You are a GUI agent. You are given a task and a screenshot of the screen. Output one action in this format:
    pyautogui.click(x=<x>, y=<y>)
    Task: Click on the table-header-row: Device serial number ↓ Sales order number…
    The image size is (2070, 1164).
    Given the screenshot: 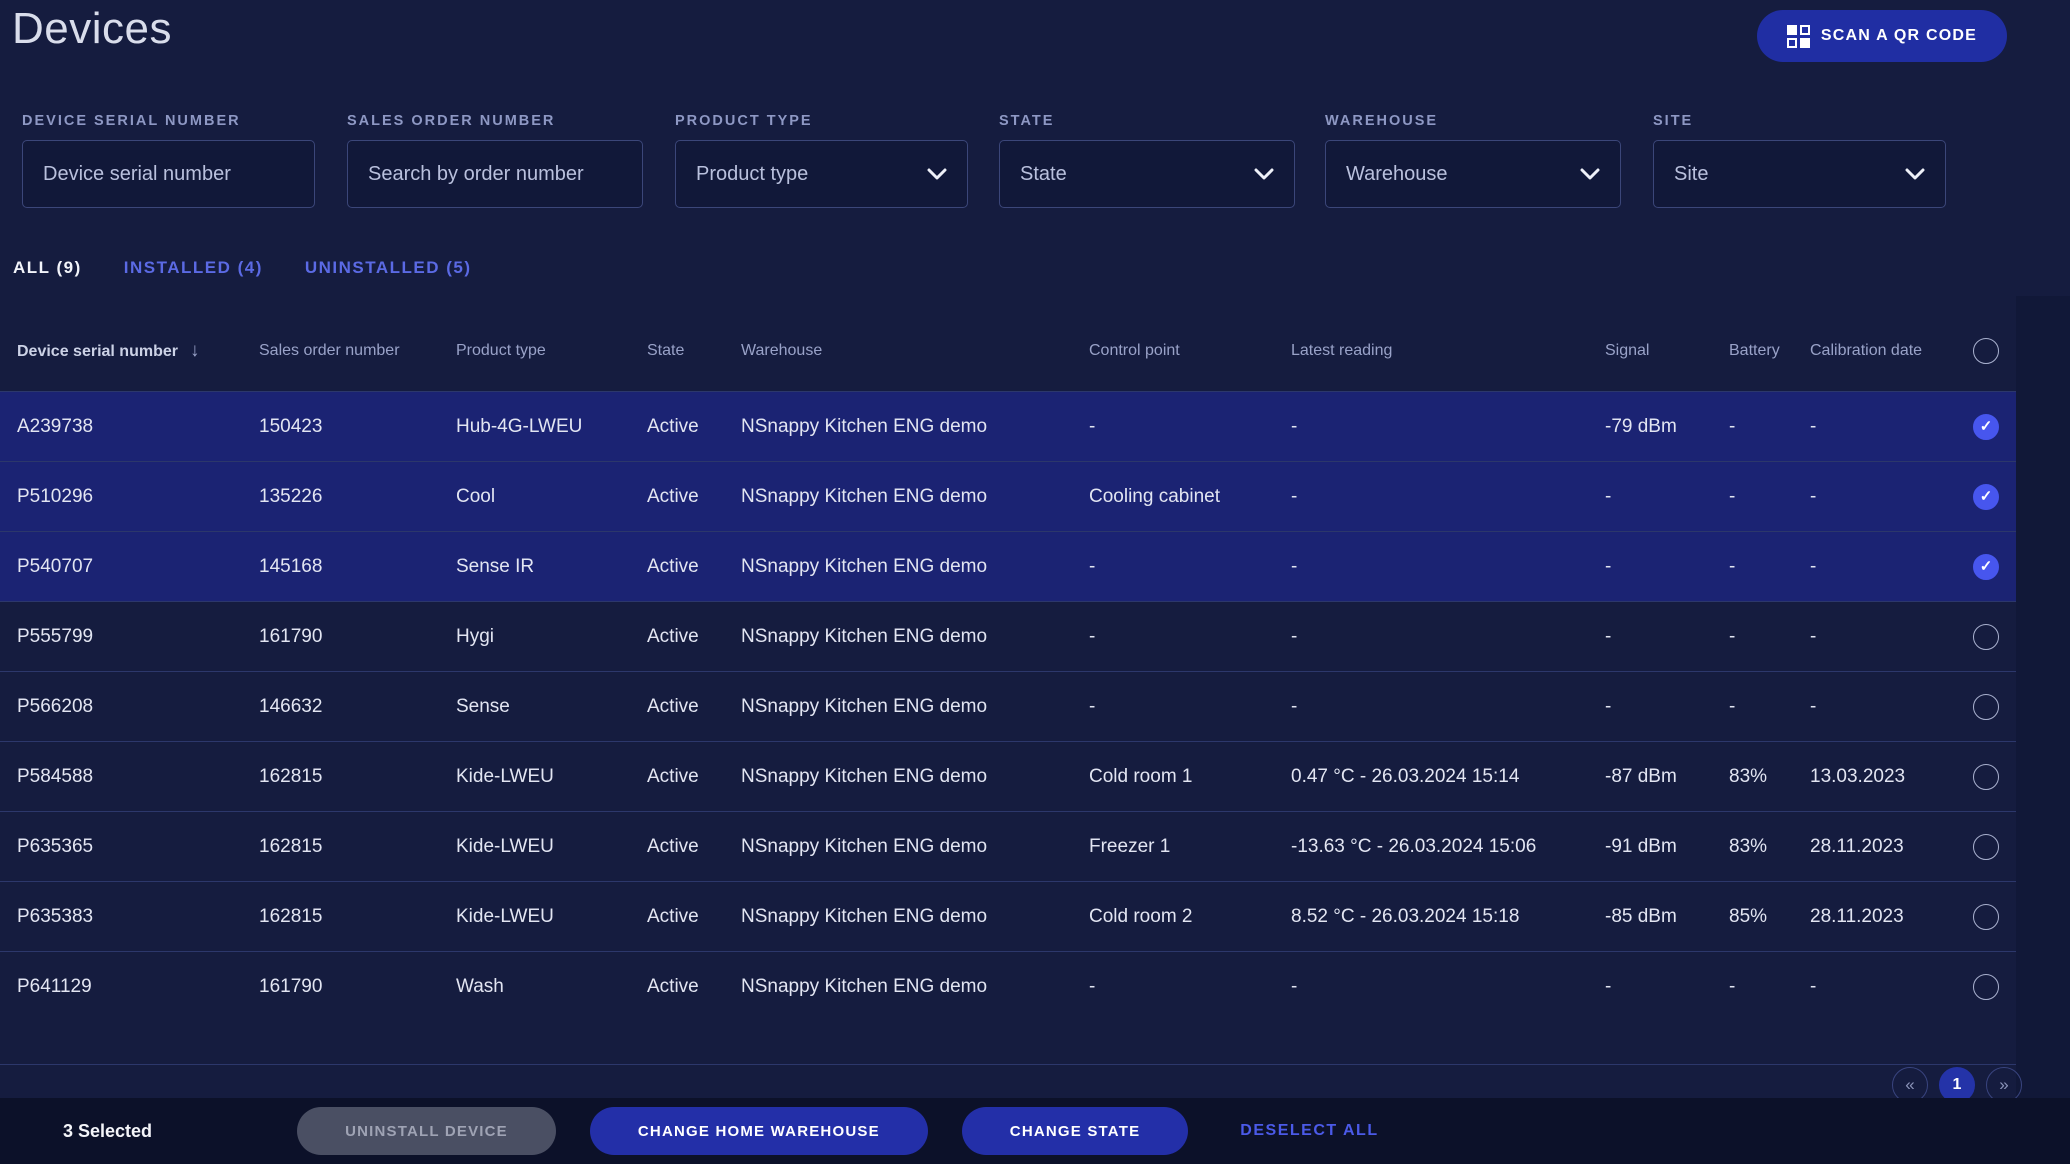 What is the action you would take?
    pyautogui.click(x=1008, y=343)
    